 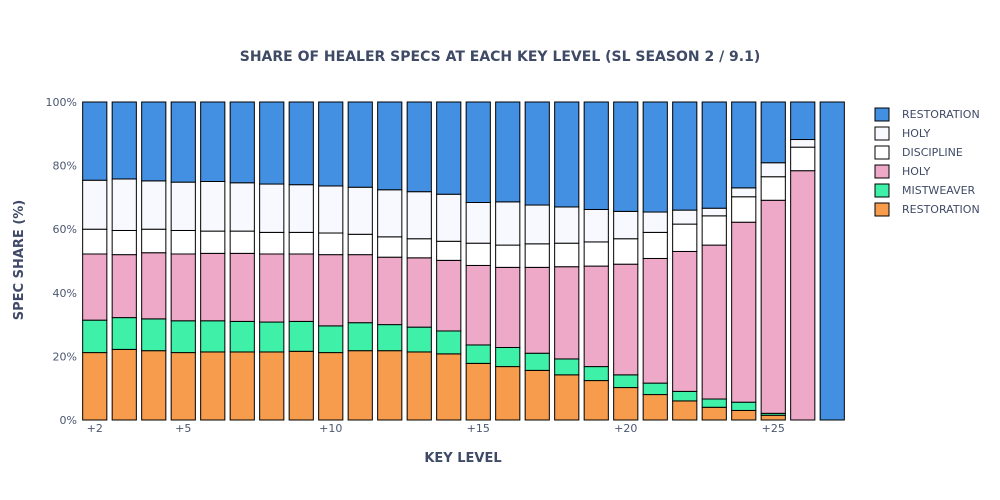 What do you see at coordinates (927, 114) in the screenshot?
I see `legend-item: RESTORATION` at bounding box center [927, 114].